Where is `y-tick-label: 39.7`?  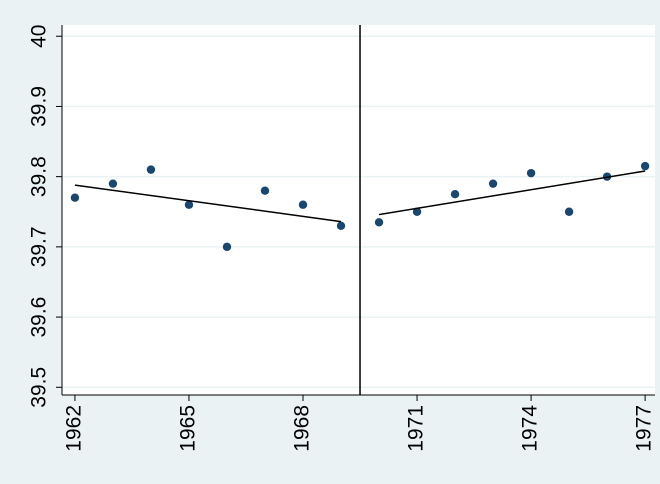
y-tick-label: 39.7 is located at coordinates (39, 246).